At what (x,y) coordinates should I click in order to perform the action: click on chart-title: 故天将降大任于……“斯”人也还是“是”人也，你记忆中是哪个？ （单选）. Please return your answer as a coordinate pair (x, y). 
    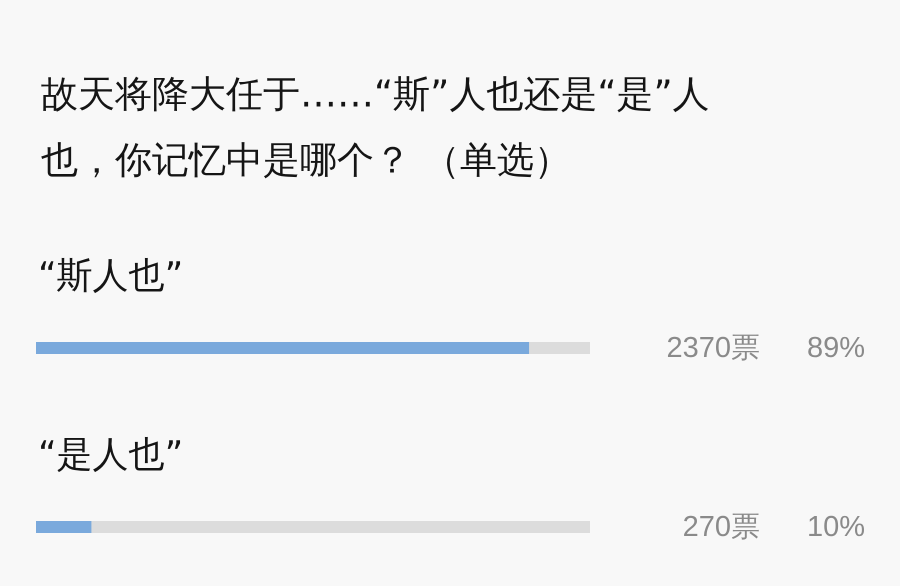
    Looking at the image, I should click on (375, 127).